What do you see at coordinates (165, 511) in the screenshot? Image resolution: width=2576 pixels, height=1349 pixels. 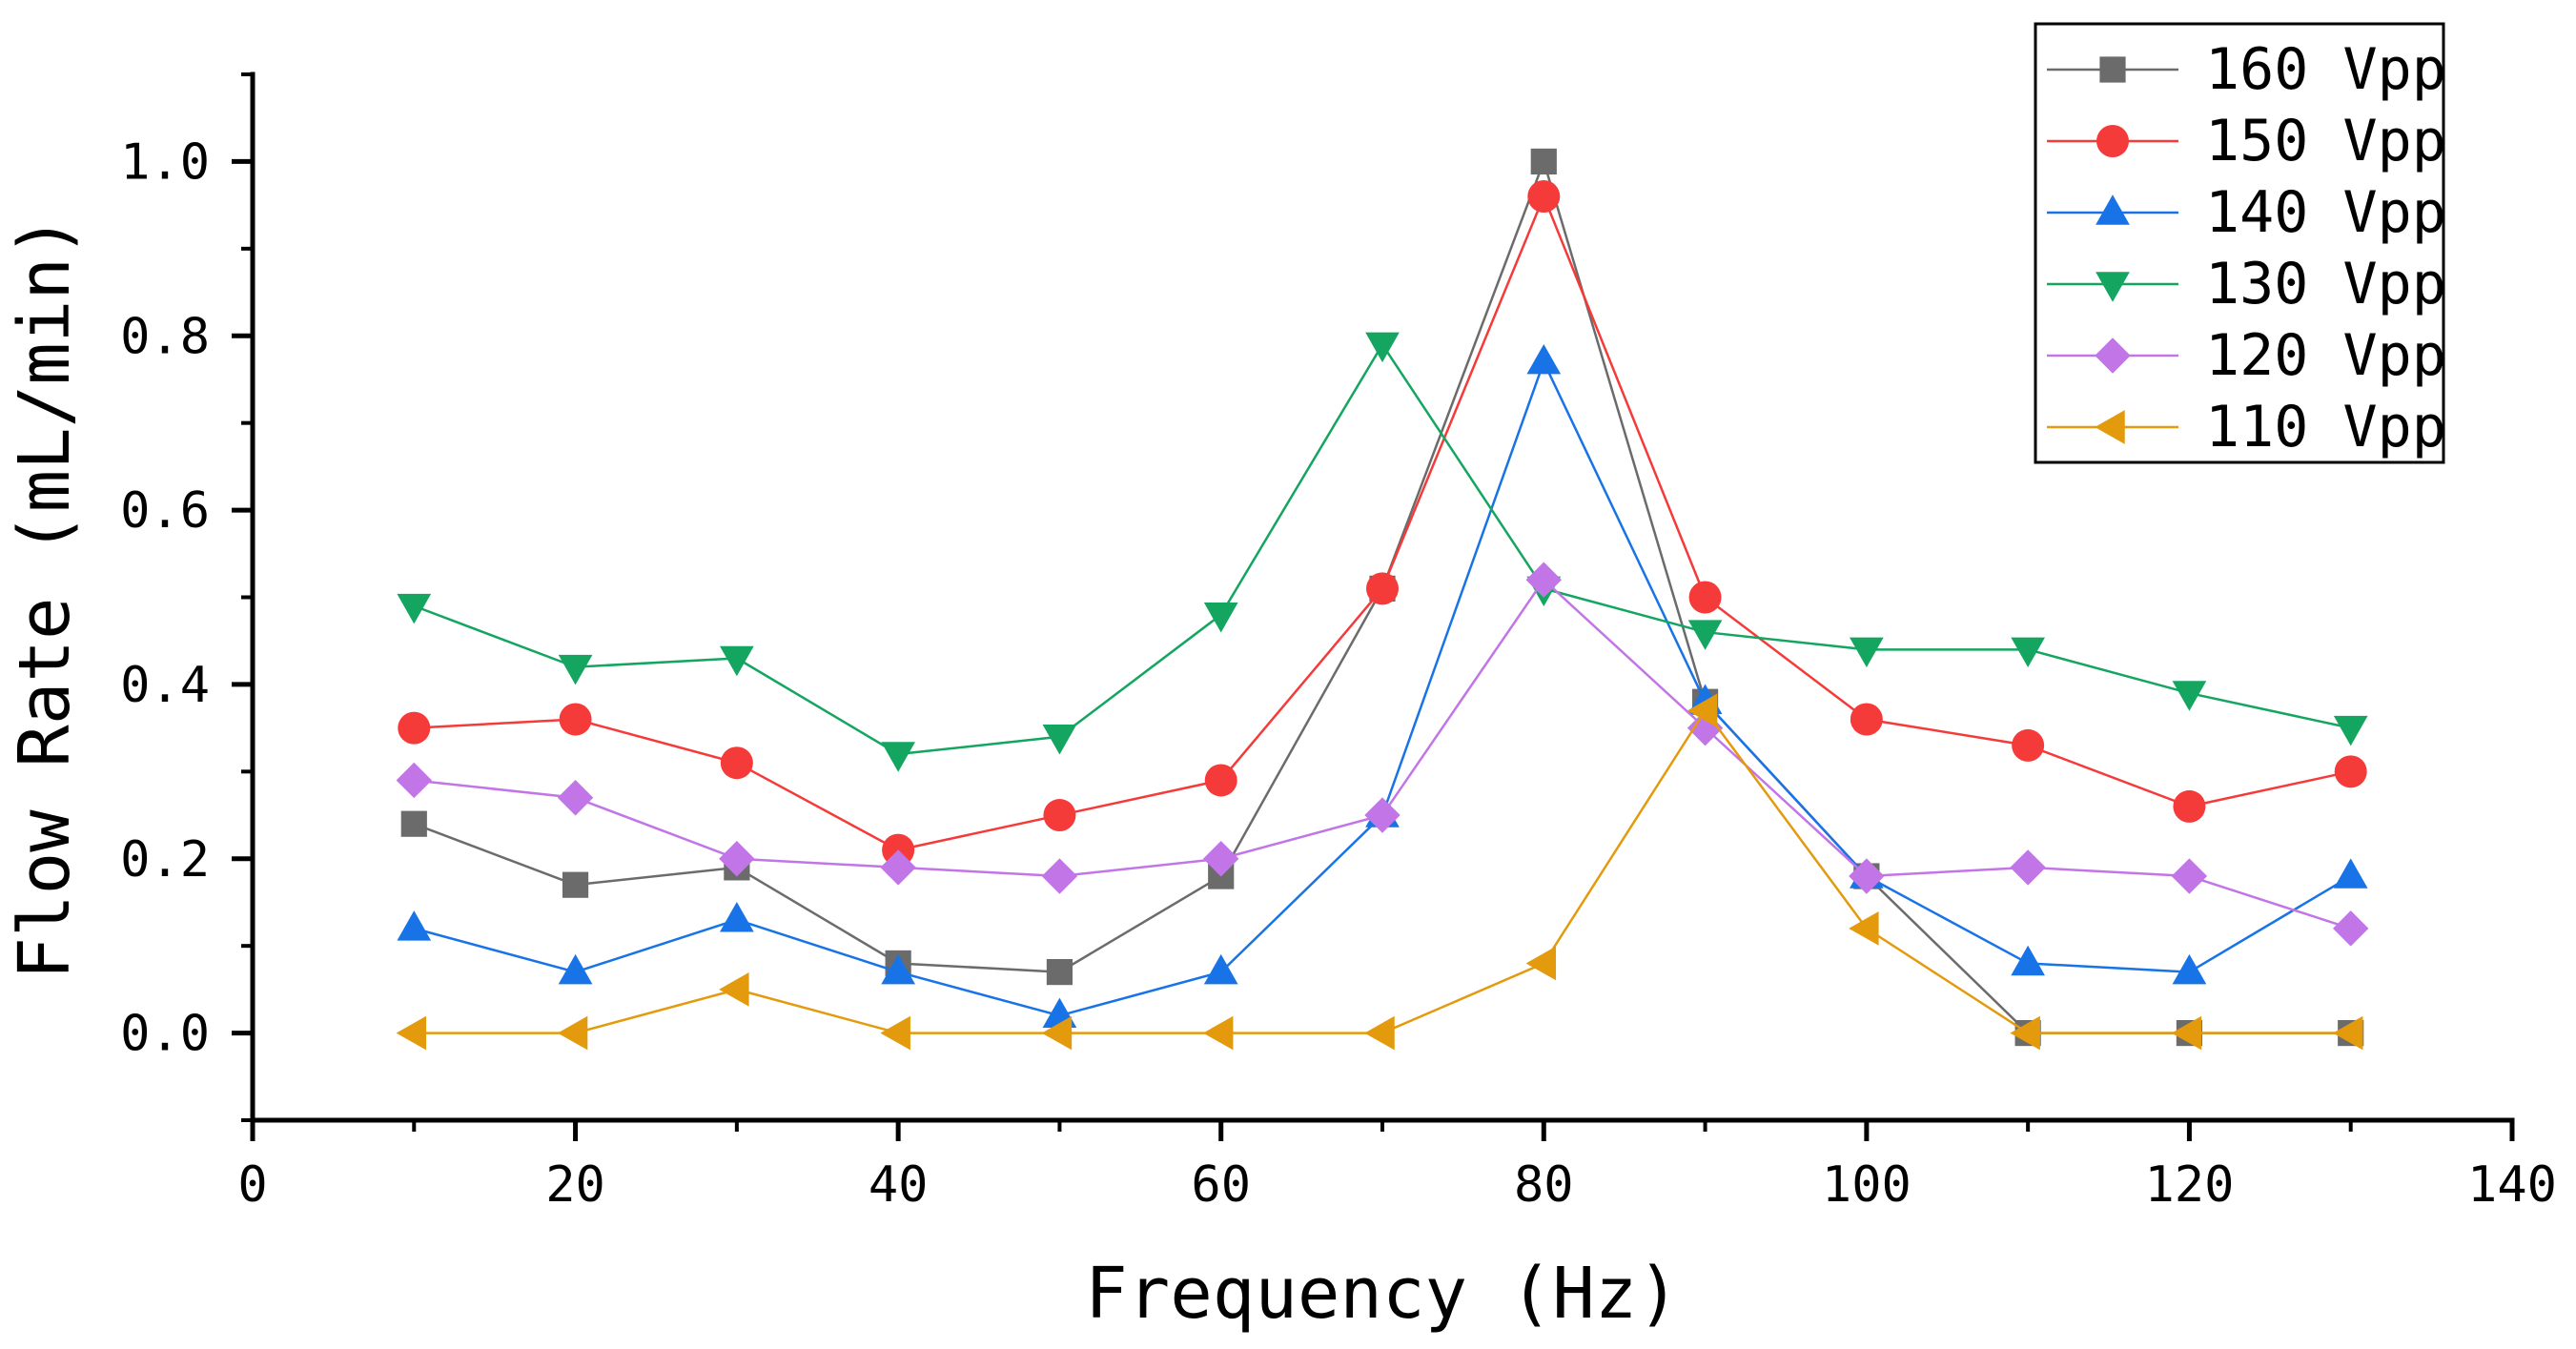 I see `y-tick-label: 0.6` at bounding box center [165, 511].